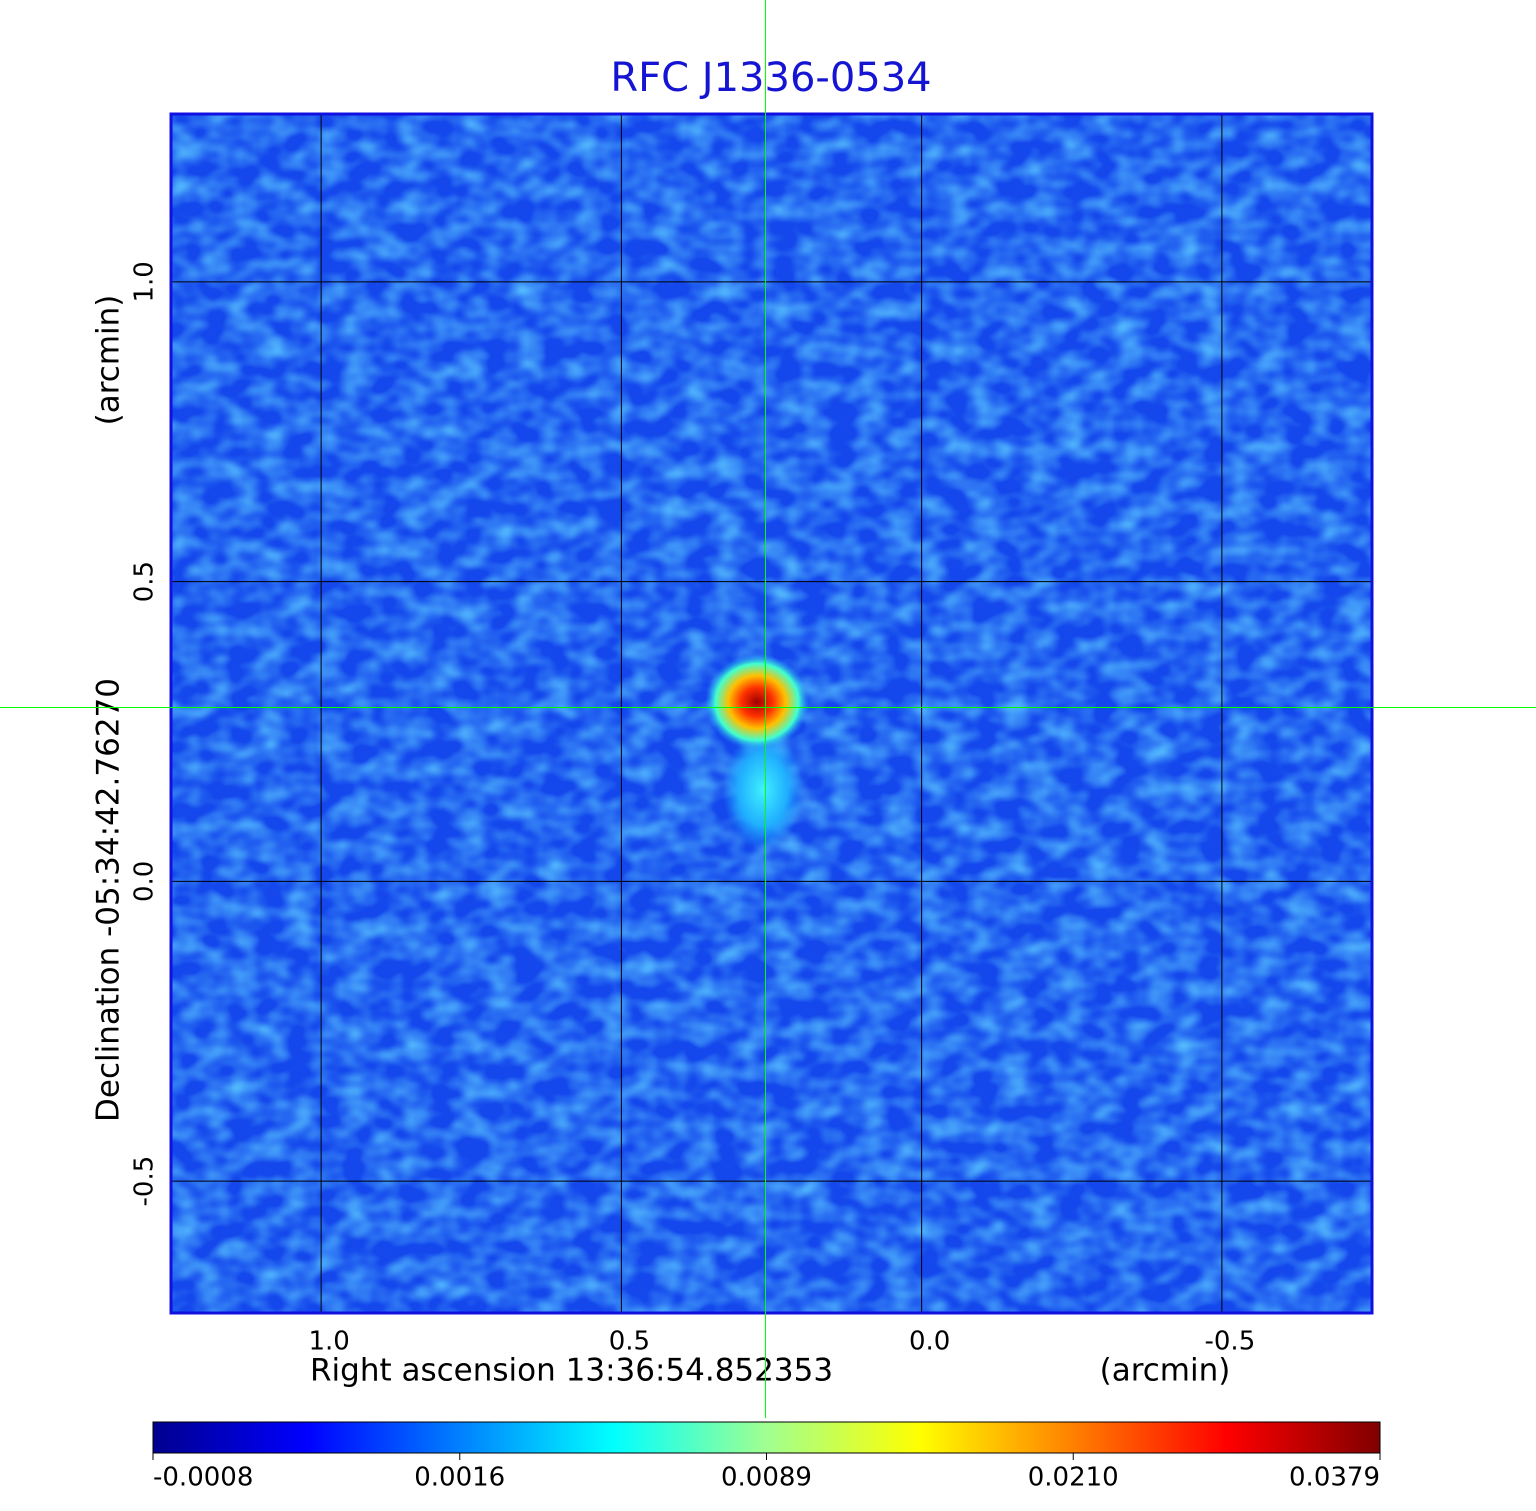 Image resolution: width=1536 pixels, height=1511 pixels. I want to click on colorbar-tick-label: -0.0008, so click(203, 1478).